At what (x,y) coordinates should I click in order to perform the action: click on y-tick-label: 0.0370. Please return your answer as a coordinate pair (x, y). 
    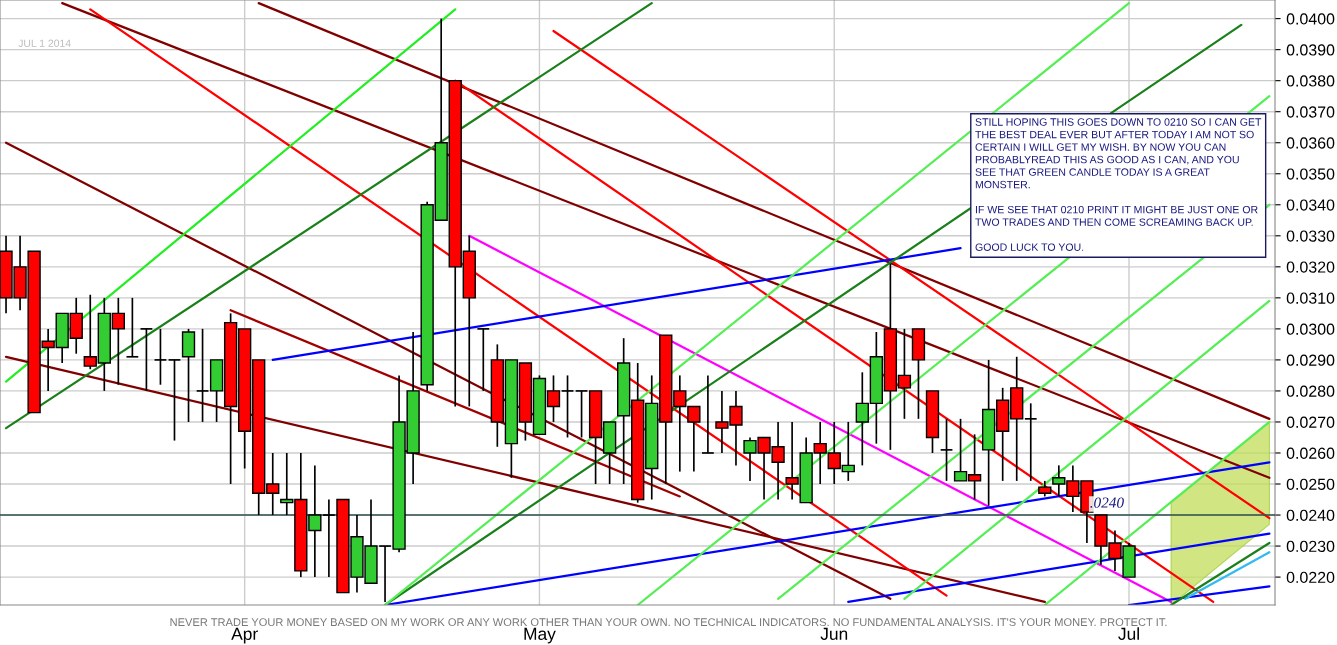
    Looking at the image, I should click on (1310, 112).